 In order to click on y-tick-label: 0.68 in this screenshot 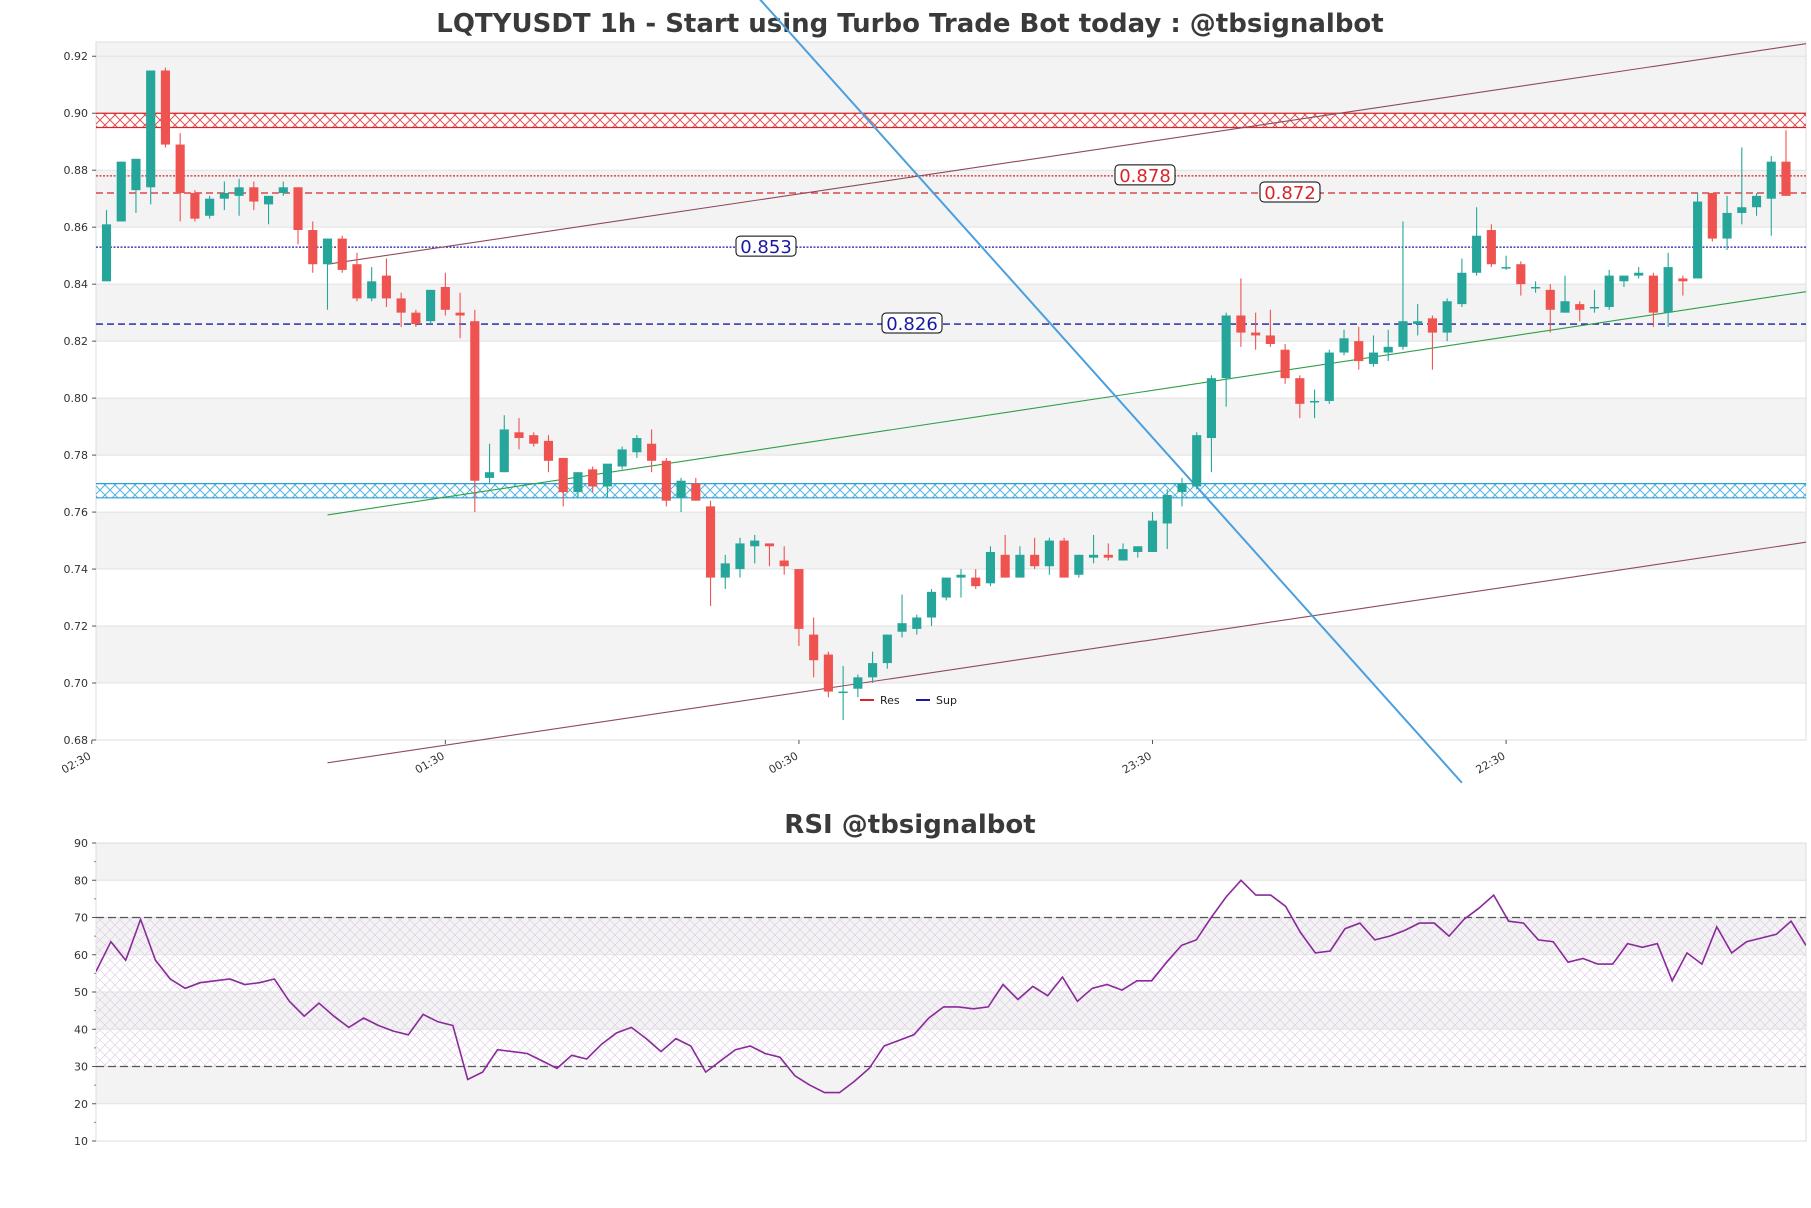, I will do `click(76, 740)`.